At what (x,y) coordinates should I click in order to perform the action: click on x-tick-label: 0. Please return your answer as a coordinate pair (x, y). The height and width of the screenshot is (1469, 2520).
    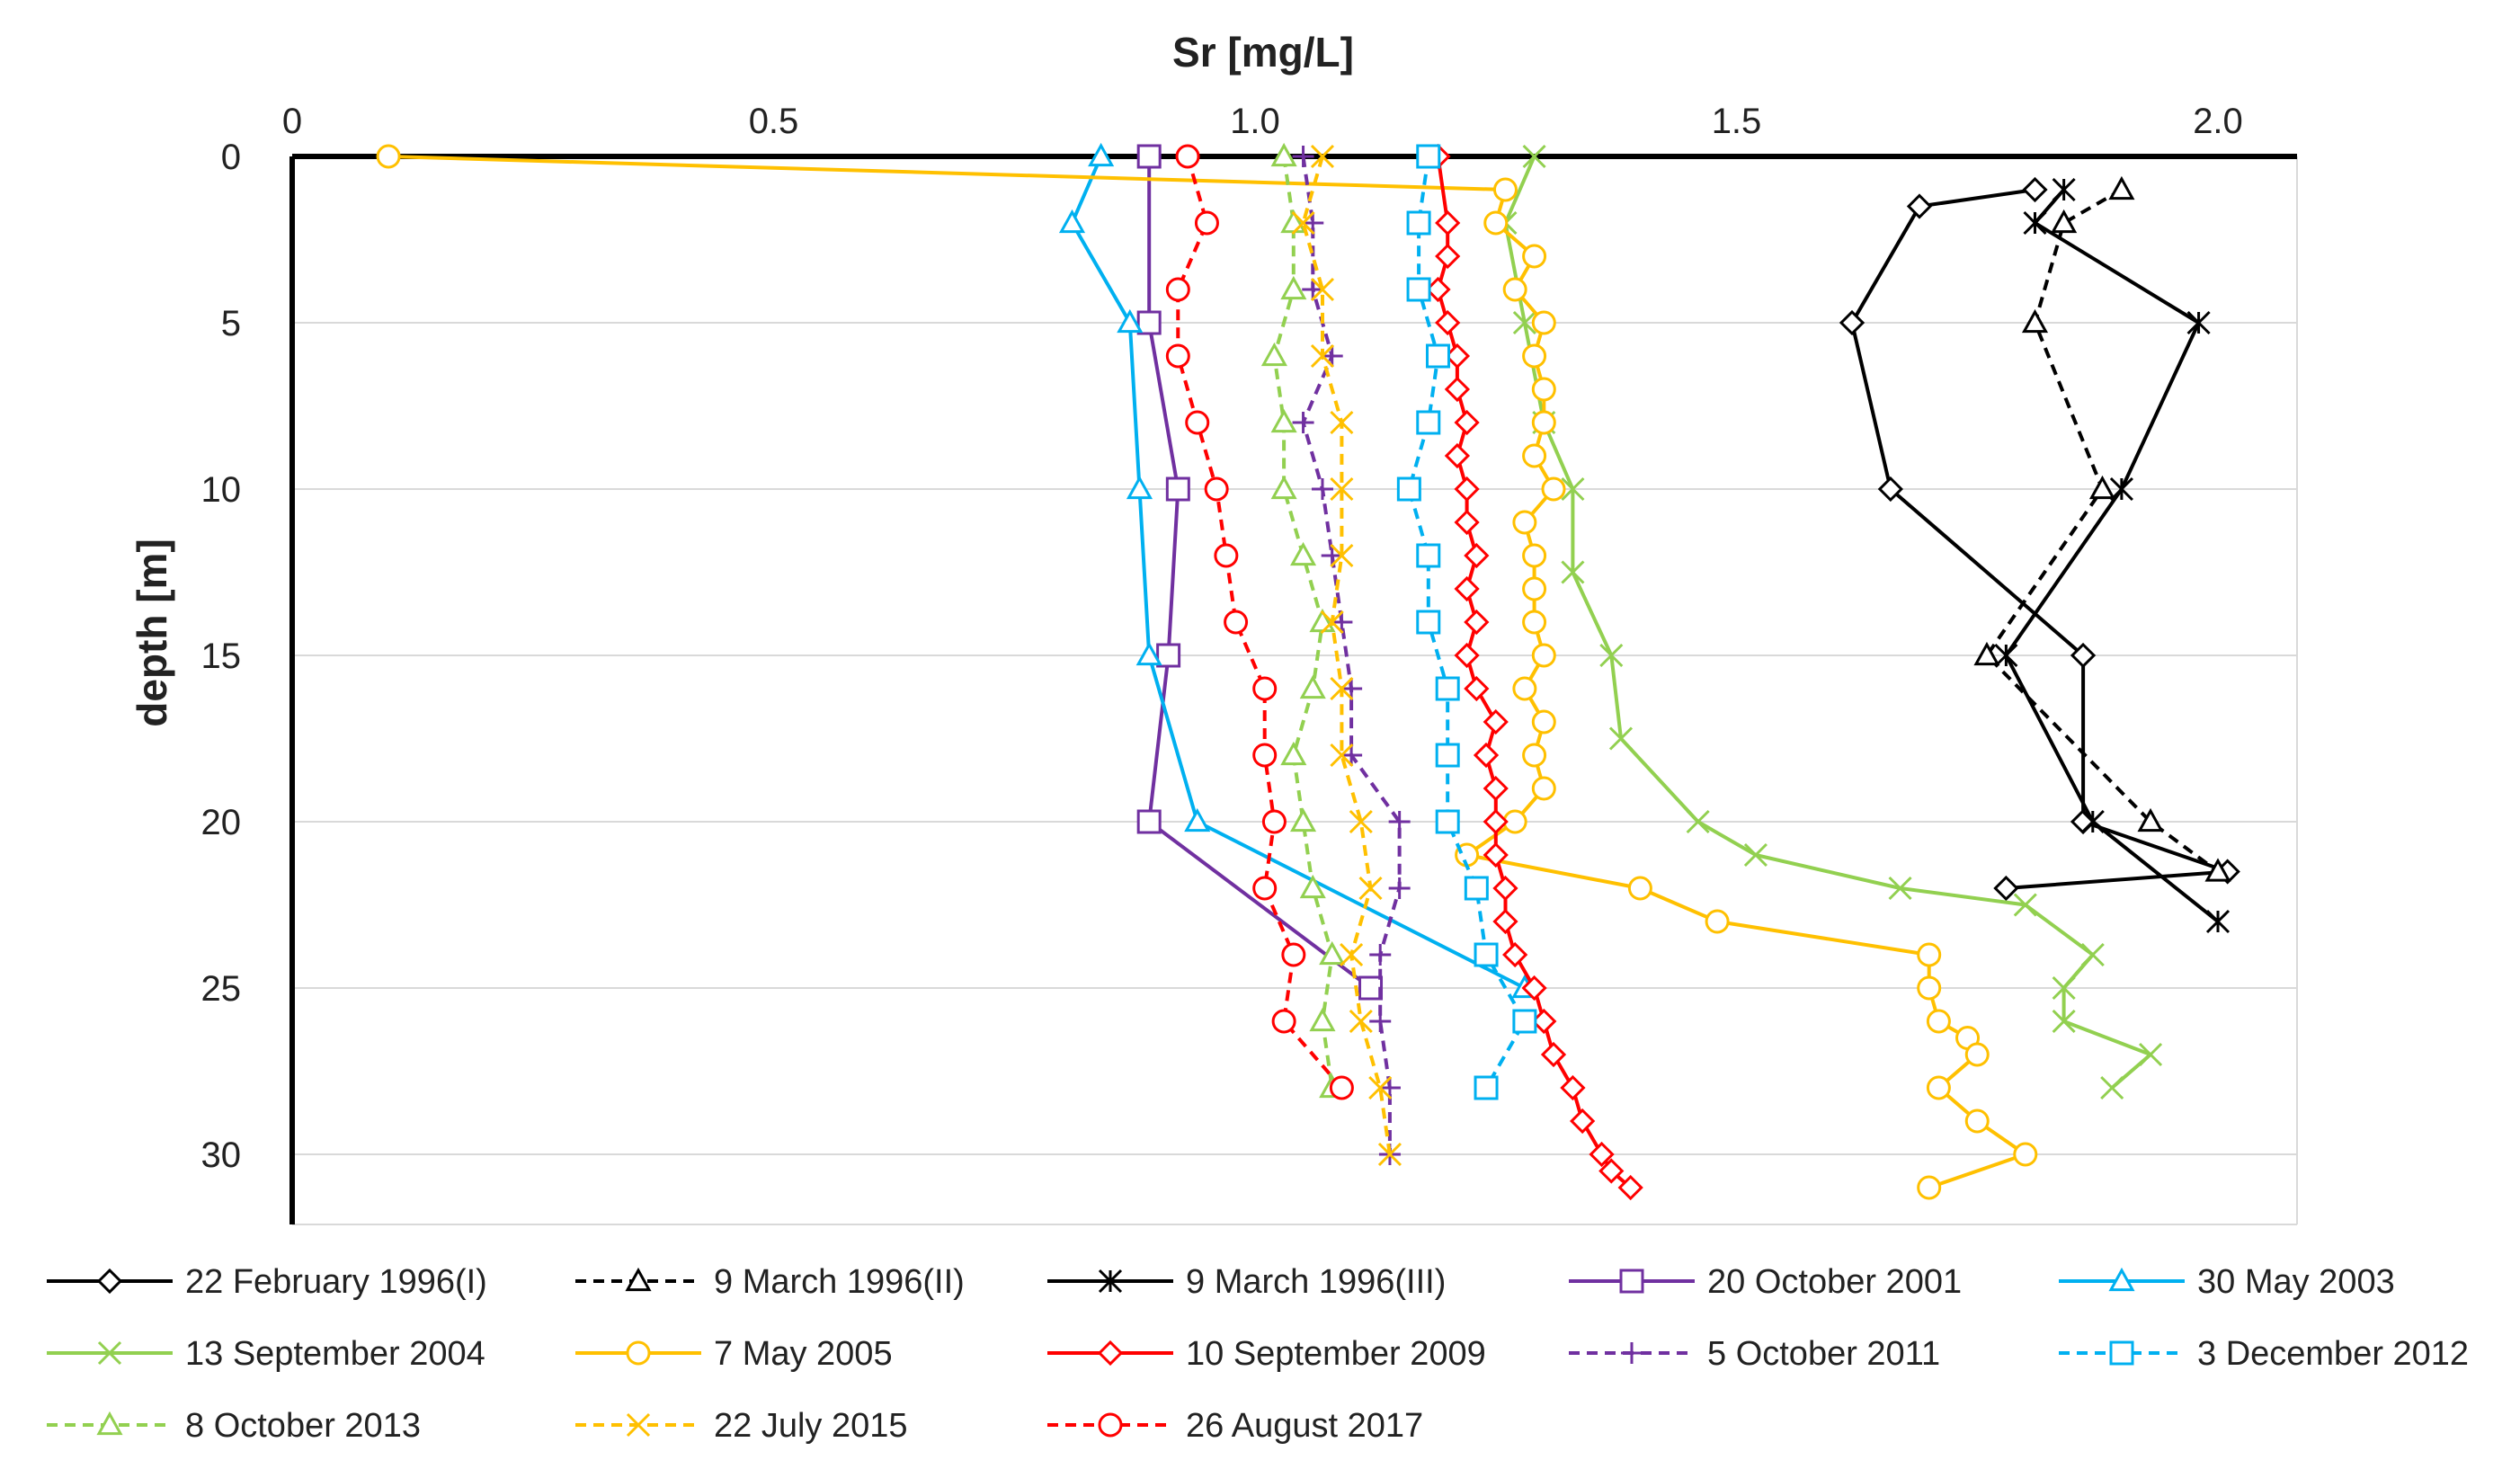
    Looking at the image, I should click on (292, 121).